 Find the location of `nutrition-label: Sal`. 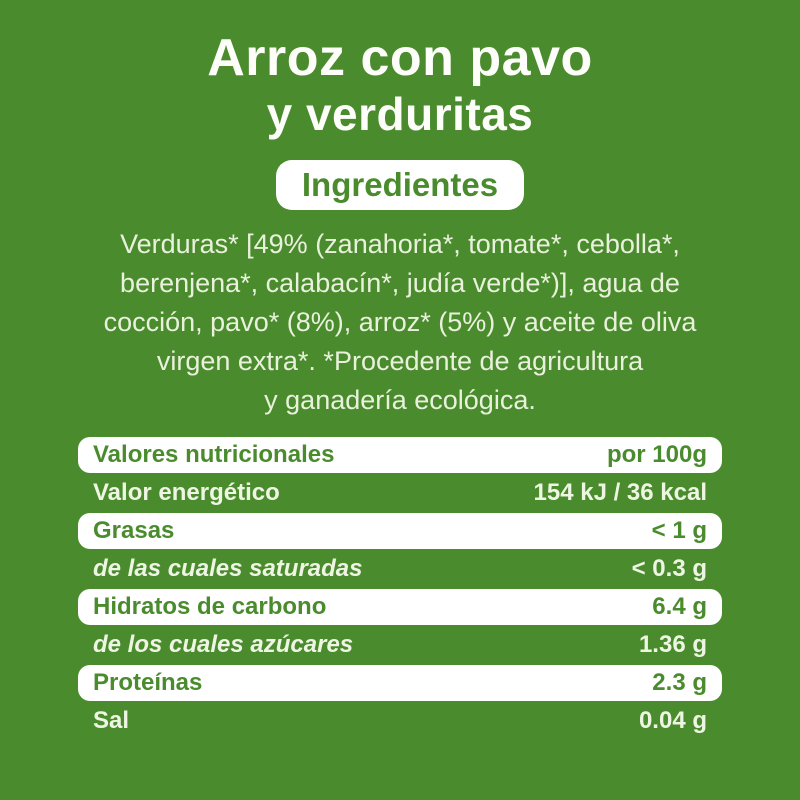

nutrition-label: Sal is located at coordinates (111, 720).